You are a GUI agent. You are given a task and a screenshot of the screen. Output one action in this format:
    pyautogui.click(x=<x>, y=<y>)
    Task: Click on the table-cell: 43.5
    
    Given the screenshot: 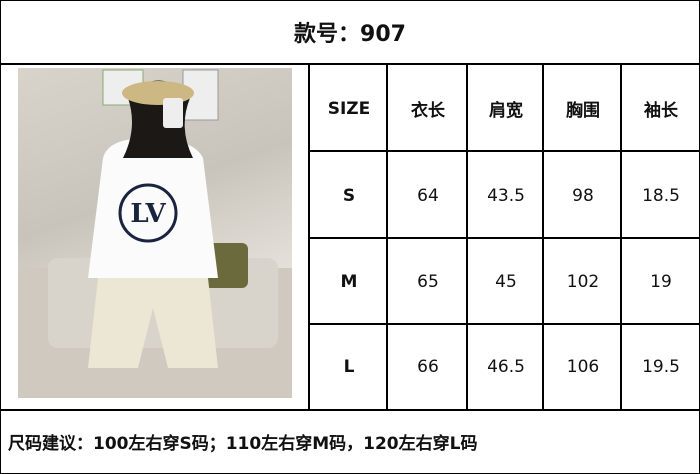 What is the action you would take?
    pyautogui.click(x=506, y=195)
    